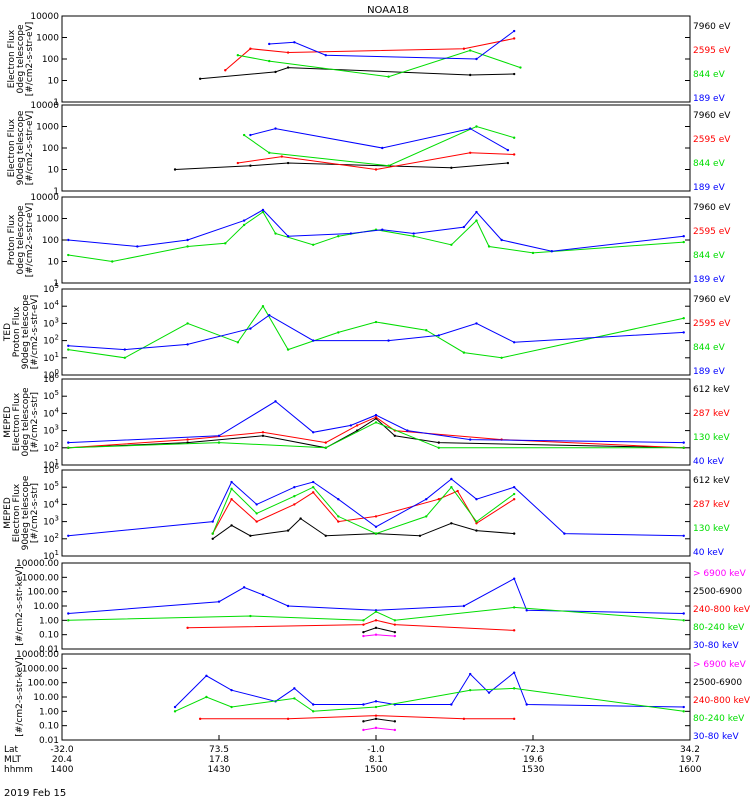 This screenshot has height=800, width=750. What do you see at coordinates (50, 60) in the screenshot?
I see `y-tick-label: 100` at bounding box center [50, 60].